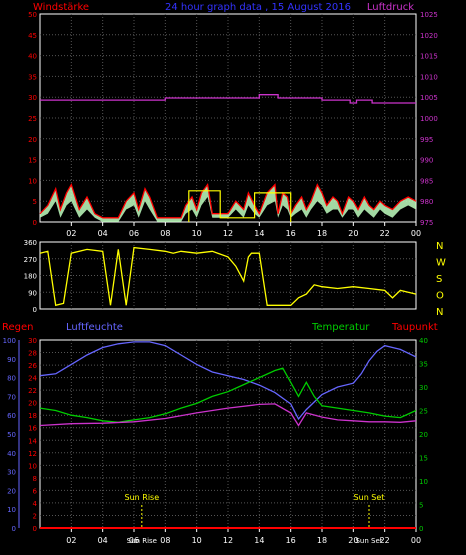  What do you see at coordinates (385, 233) in the screenshot?
I see `x-tick-label: 22` at bounding box center [385, 233].